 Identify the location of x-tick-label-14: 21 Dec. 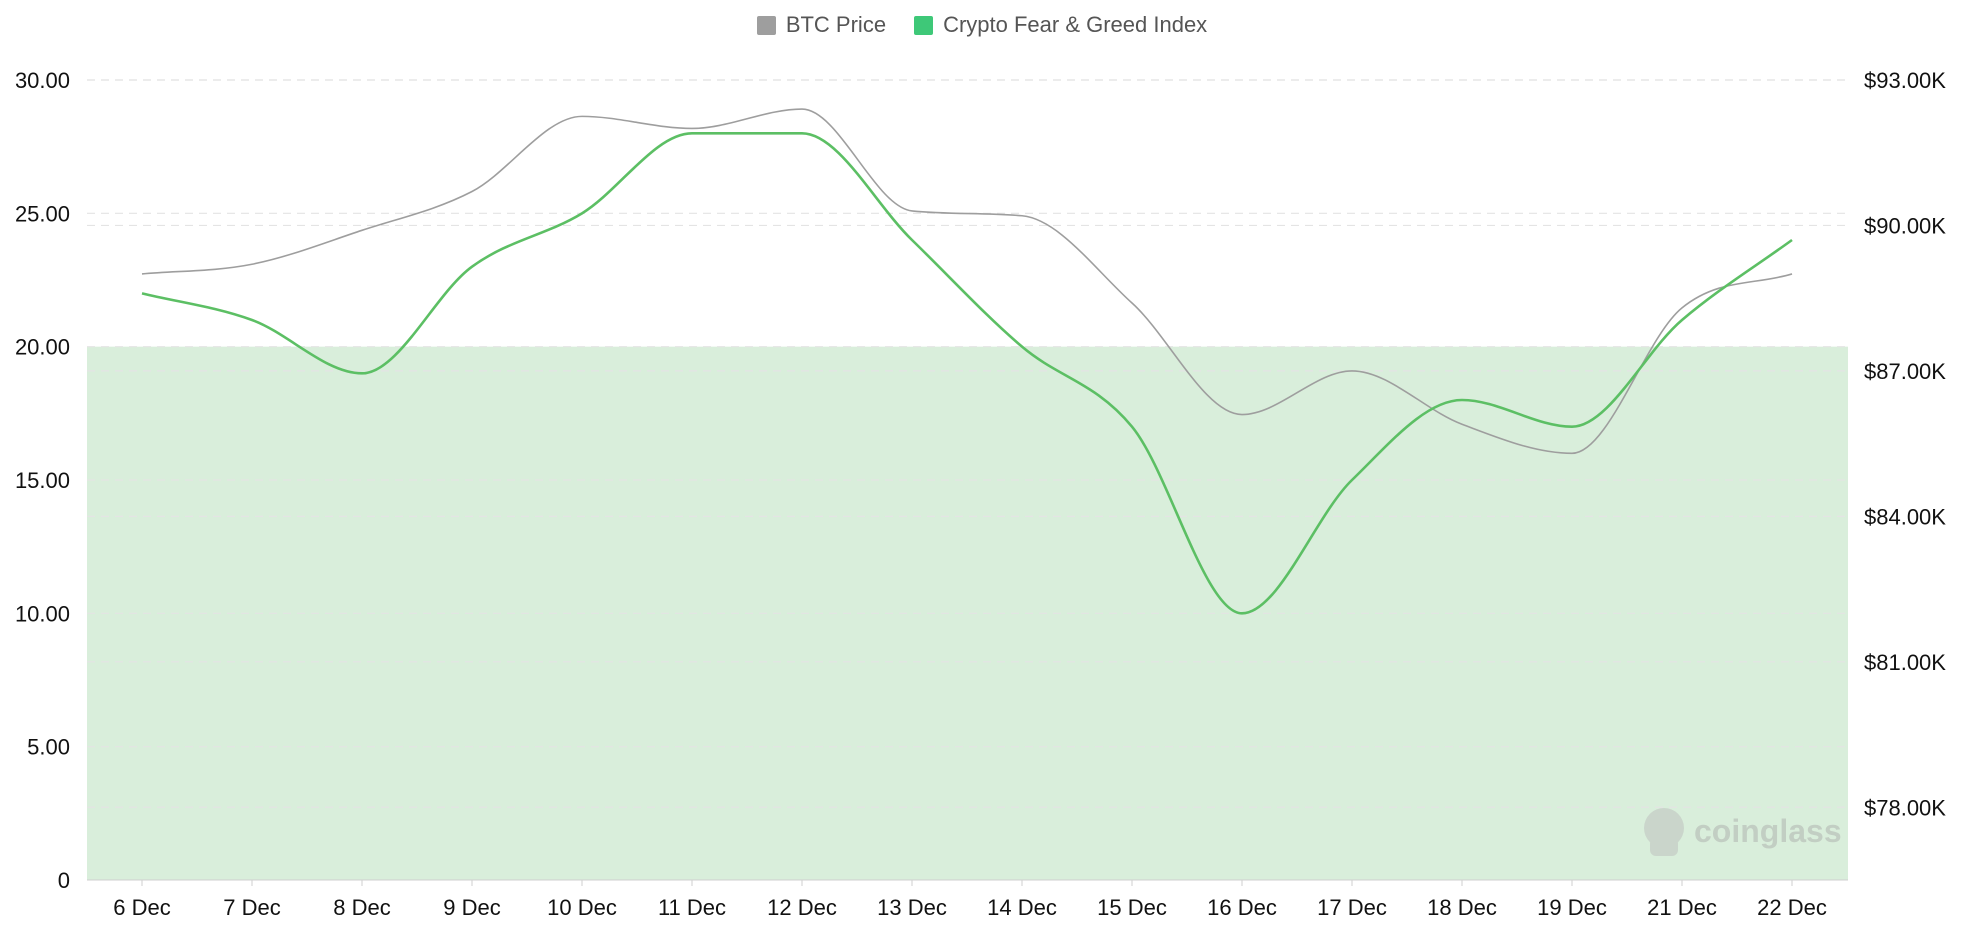
(1682, 907).